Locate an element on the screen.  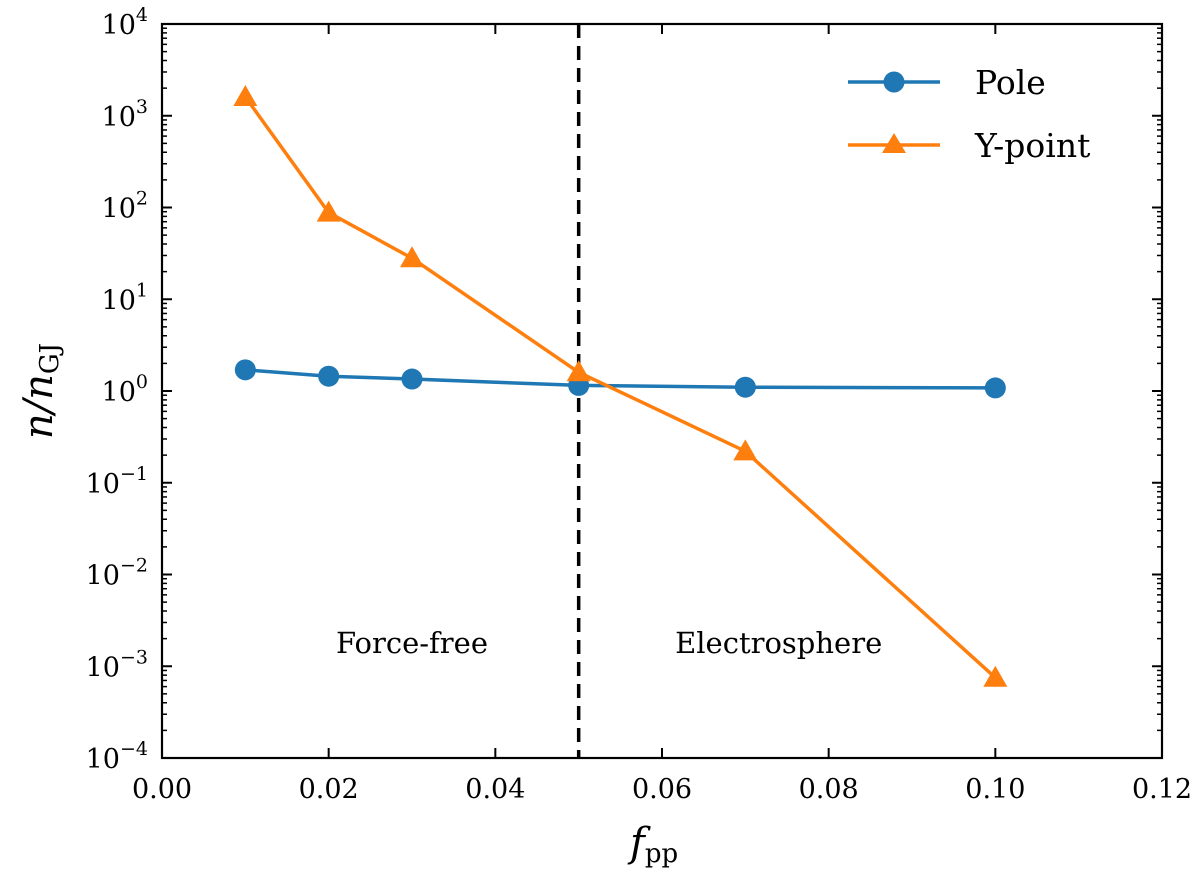
y-tick-label: 10⁻¹ is located at coordinates (117, 481).